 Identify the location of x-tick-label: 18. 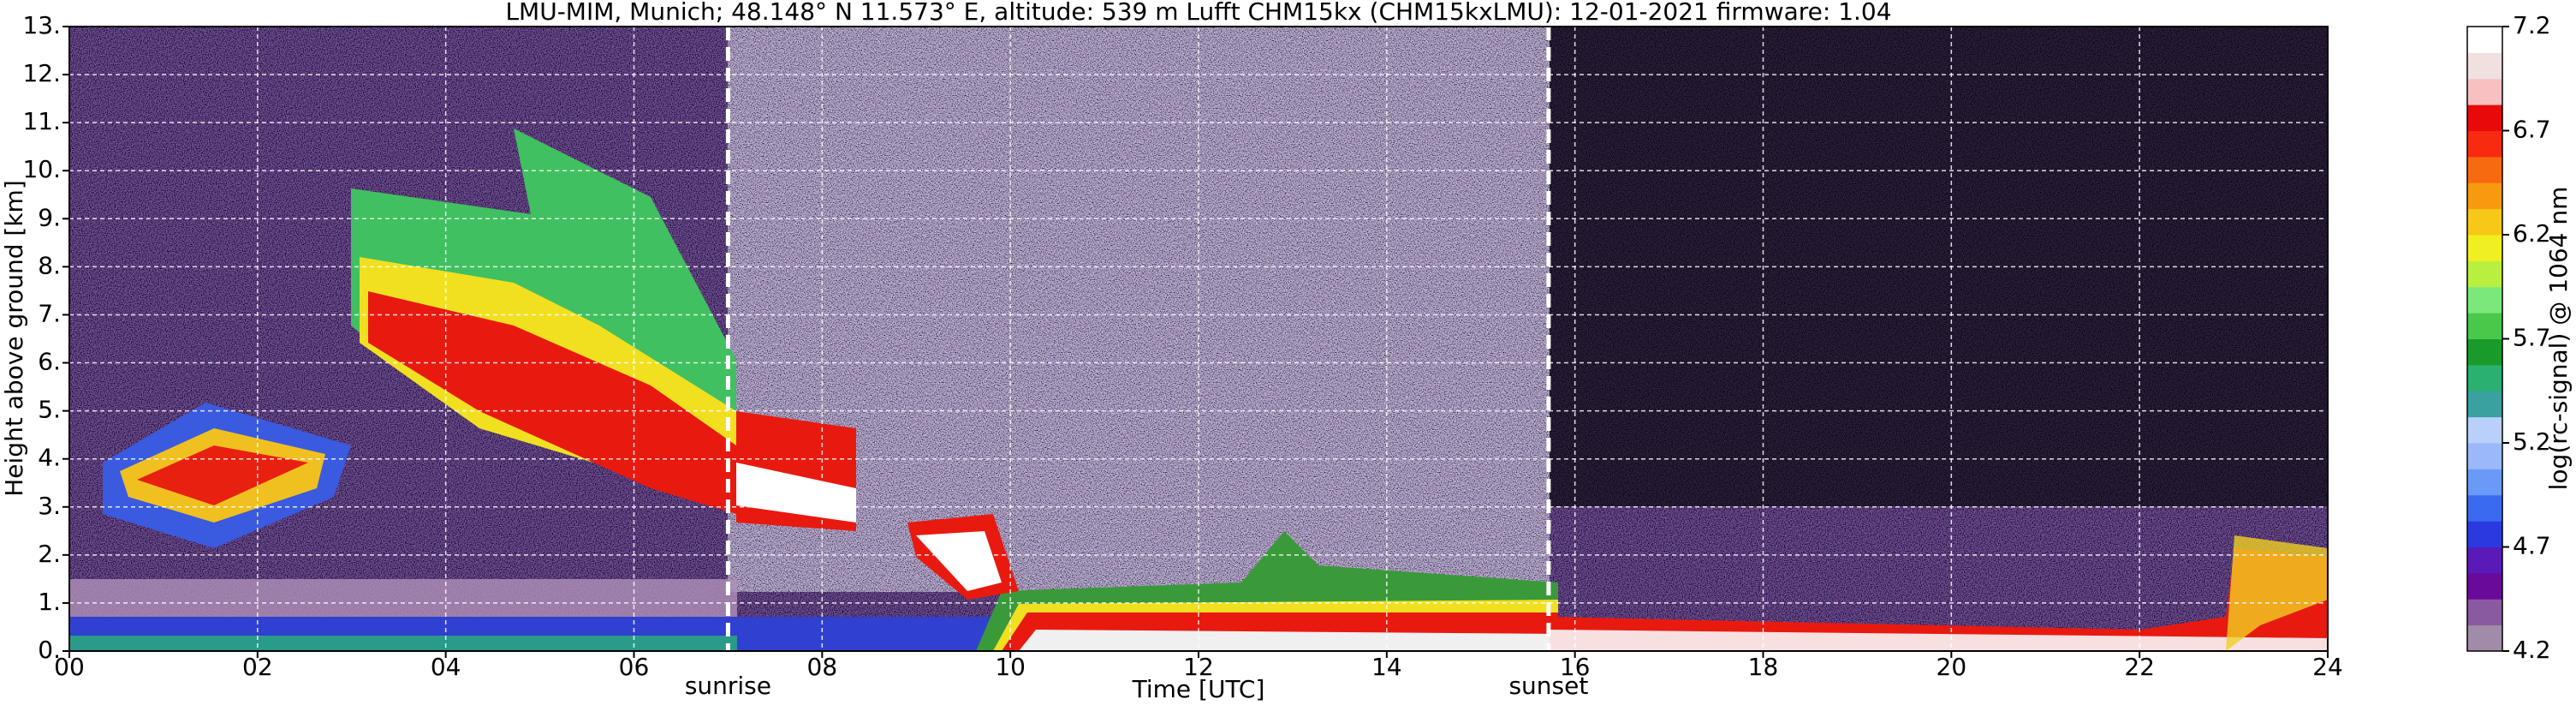
(1764, 667).